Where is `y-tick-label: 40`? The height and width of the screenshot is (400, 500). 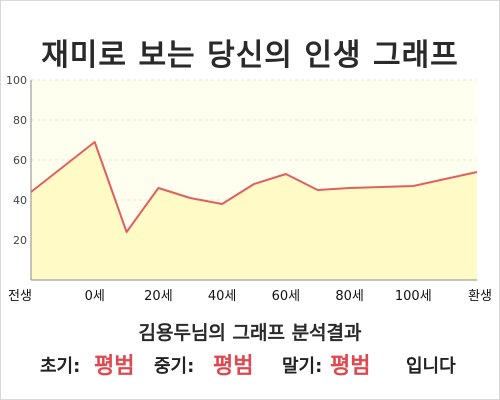
y-tick-label: 40 is located at coordinates (20, 200).